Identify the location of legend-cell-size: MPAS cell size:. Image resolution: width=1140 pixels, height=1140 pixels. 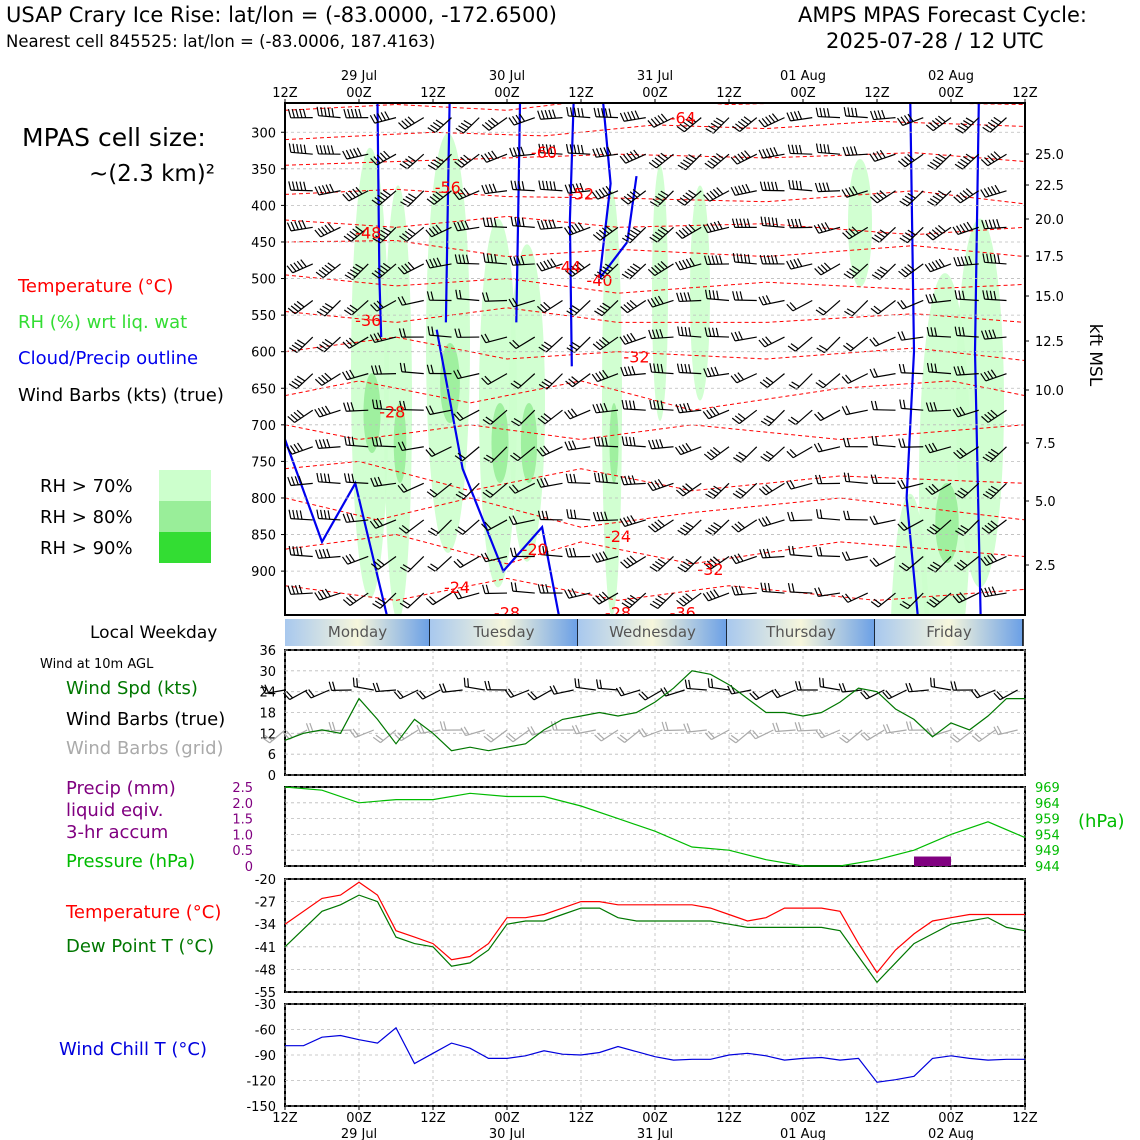
(114, 137).